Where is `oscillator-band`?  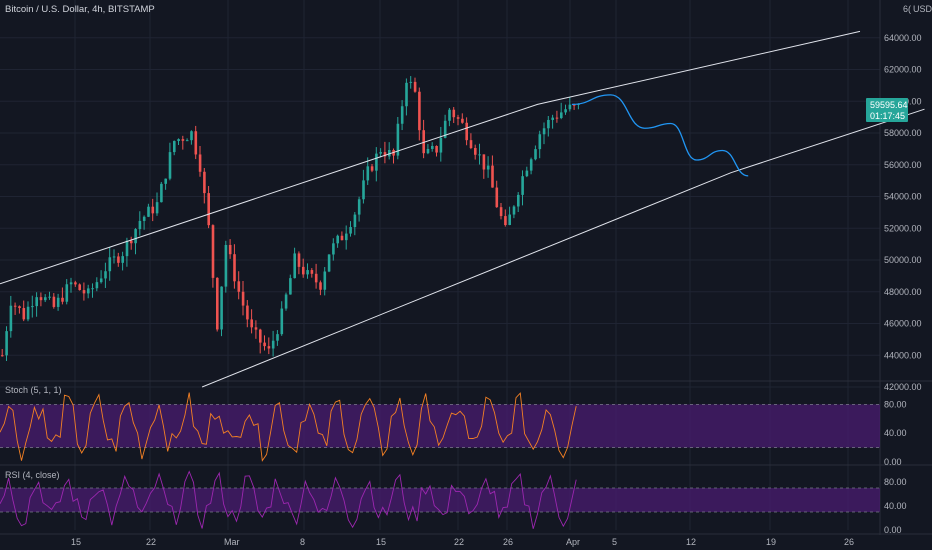 oscillator-band is located at coordinates (440, 426).